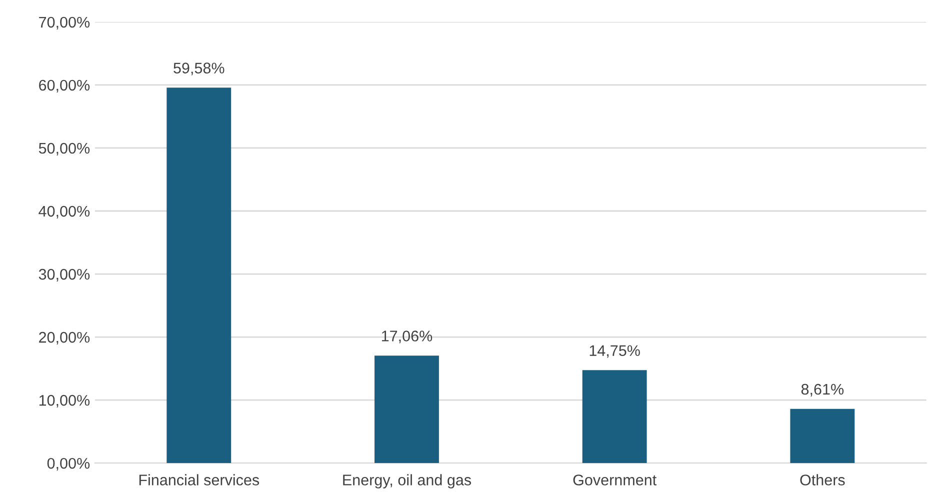  What do you see at coordinates (64, 86) in the screenshot?
I see `y-tick-label: 60,00%` at bounding box center [64, 86].